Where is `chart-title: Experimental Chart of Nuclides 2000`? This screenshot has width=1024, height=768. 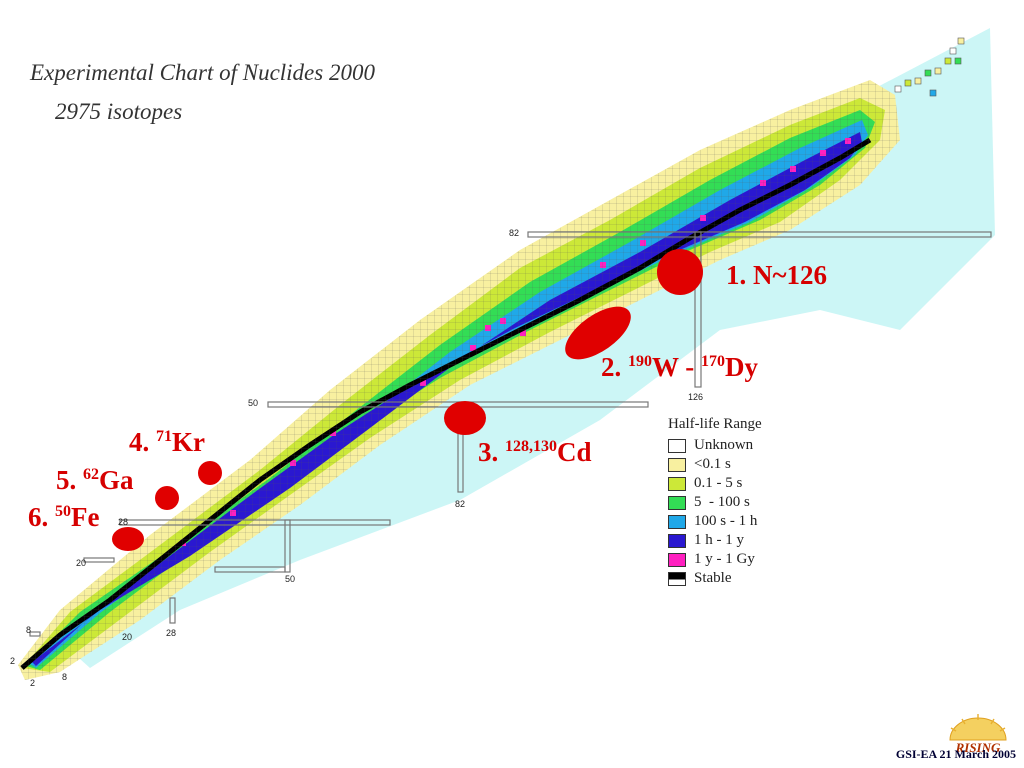 chart-title: Experimental Chart of Nuclides 2000 is located at coordinates (202, 72).